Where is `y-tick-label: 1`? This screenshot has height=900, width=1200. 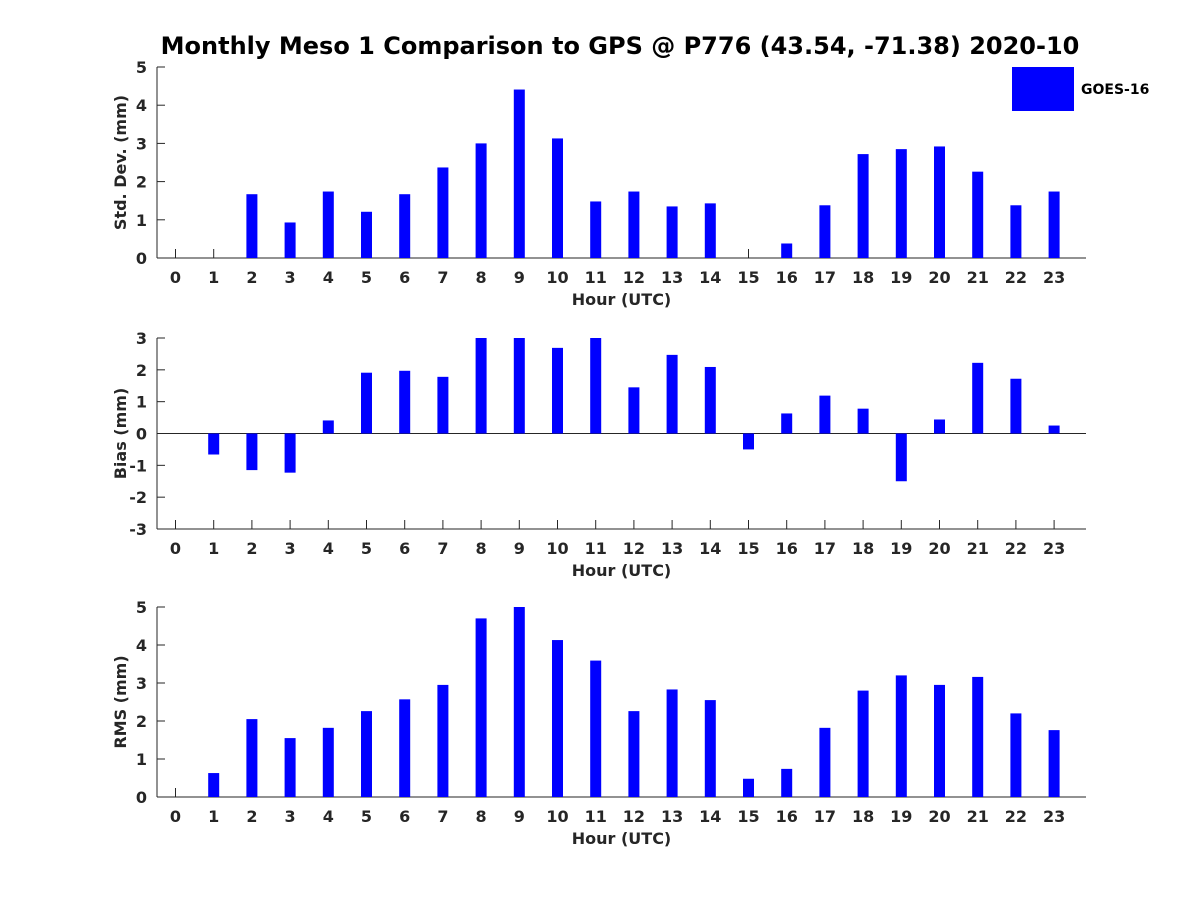 y-tick-label: 1 is located at coordinates (141, 759).